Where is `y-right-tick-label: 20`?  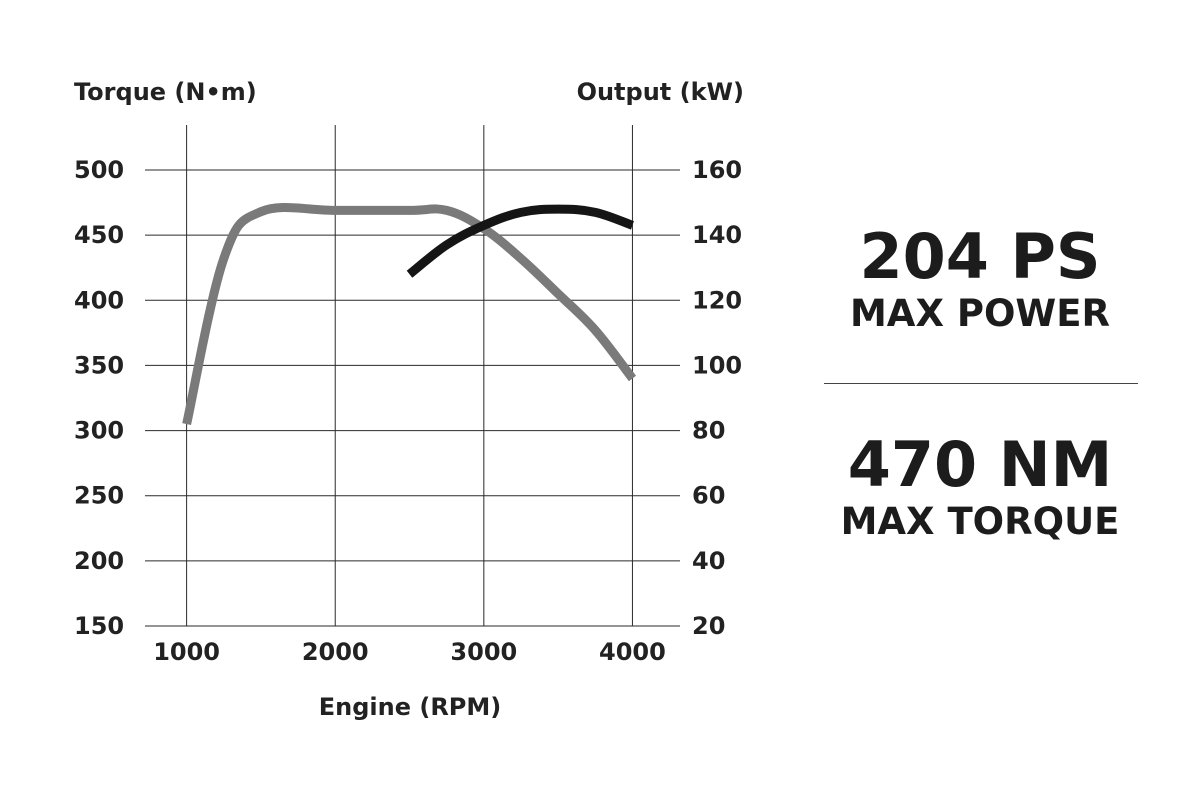 y-right-tick-label: 20 is located at coordinates (708, 626).